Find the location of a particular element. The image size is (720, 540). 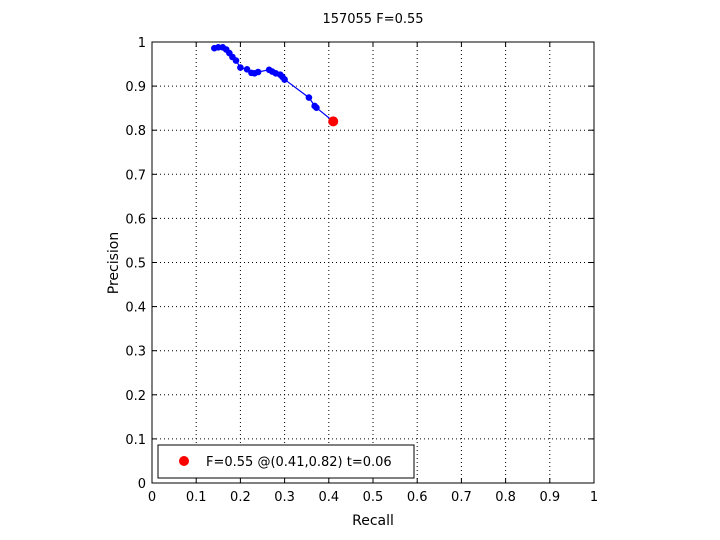

x-tick-label: 0.5 is located at coordinates (373, 497).